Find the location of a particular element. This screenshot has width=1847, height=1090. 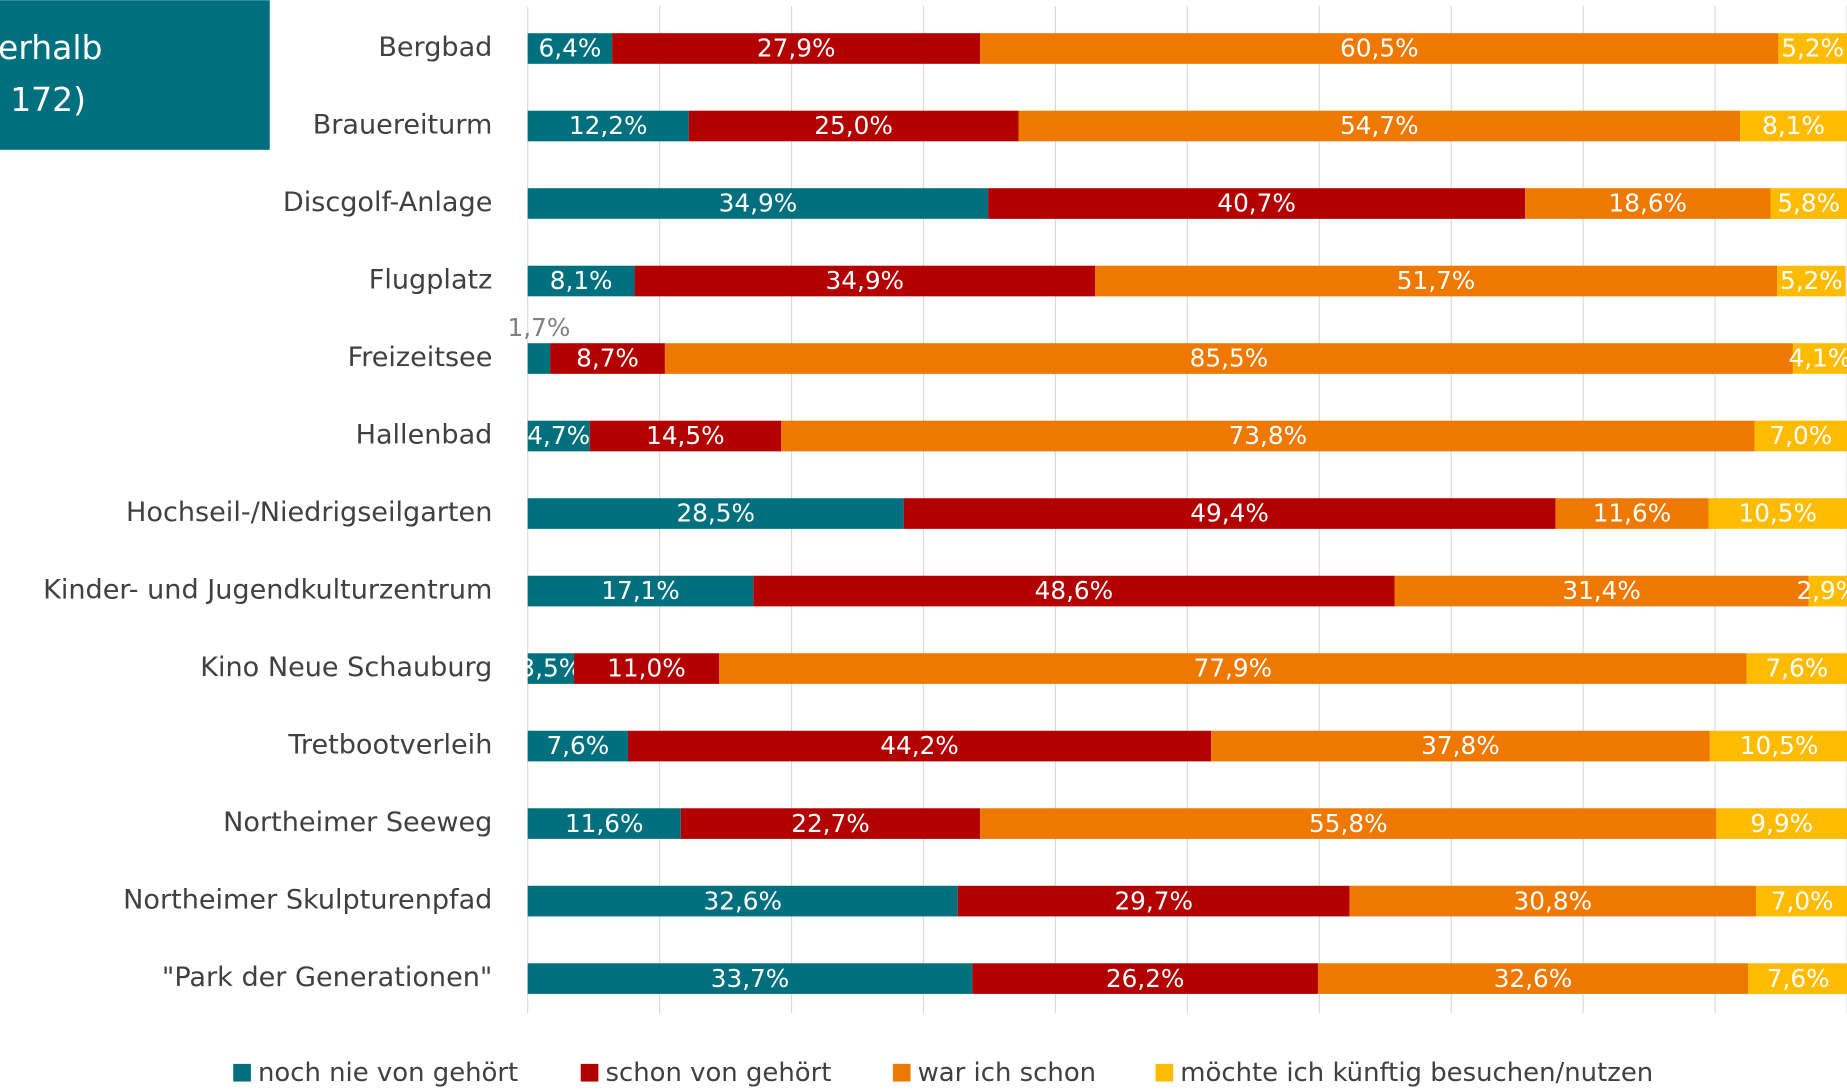

value-label: 5,8% is located at coordinates (1808, 203).